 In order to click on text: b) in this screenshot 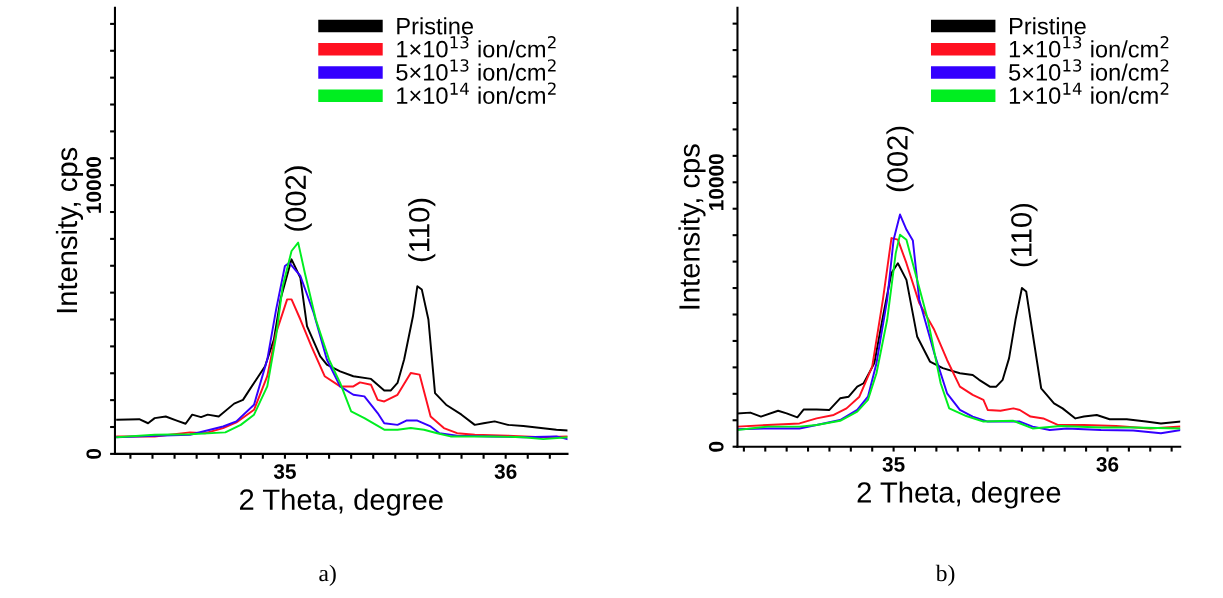, I will do `click(945, 575)`.